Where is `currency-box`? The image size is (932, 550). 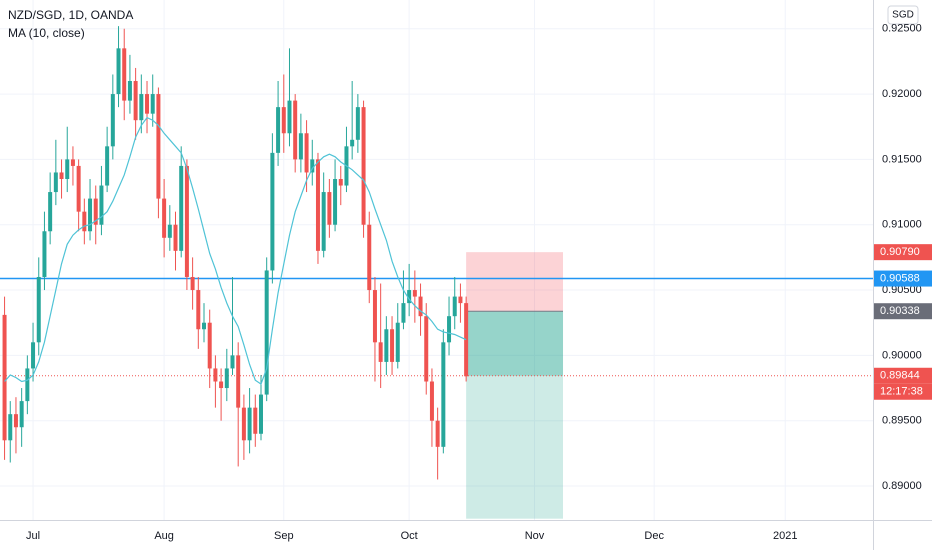 currency-box is located at coordinates (903, 15).